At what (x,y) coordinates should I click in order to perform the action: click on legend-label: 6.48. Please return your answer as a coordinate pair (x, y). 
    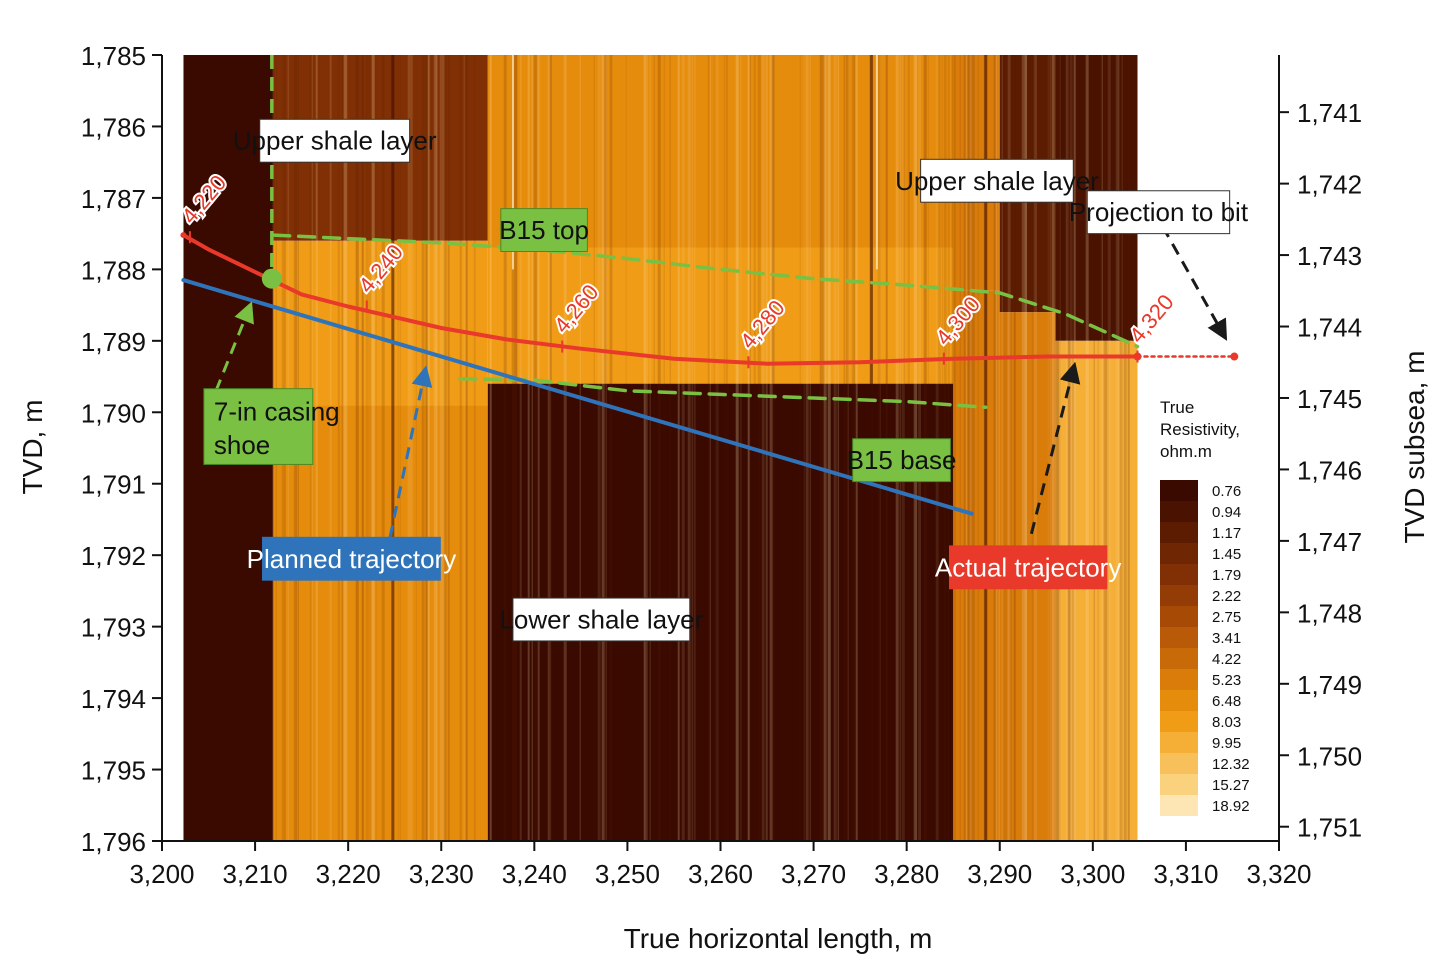
    Looking at the image, I should click on (1226, 701).